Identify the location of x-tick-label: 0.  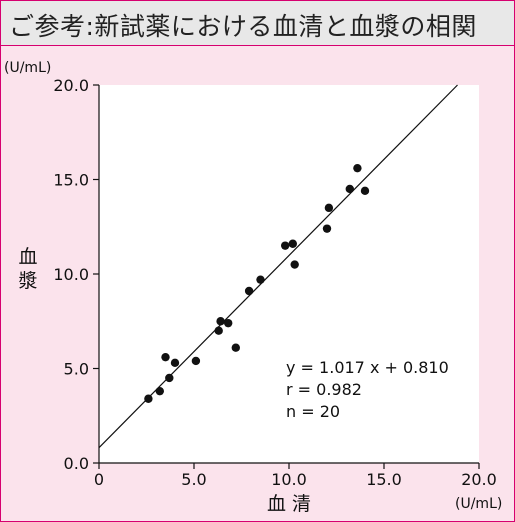
(99, 479).